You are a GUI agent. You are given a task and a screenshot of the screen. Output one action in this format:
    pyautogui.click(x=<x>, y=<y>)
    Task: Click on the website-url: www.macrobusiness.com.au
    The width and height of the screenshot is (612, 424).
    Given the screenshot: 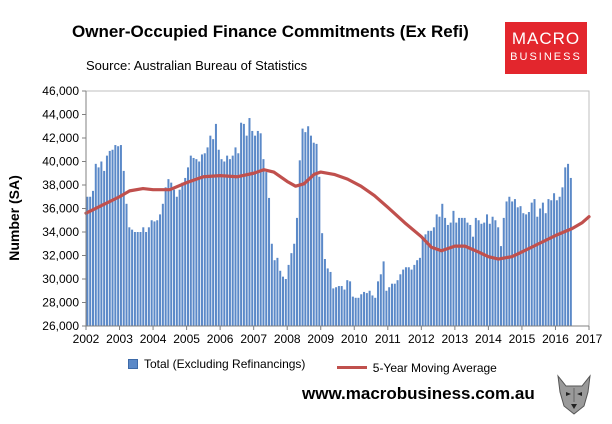 What is the action you would take?
    pyautogui.click(x=418, y=393)
    